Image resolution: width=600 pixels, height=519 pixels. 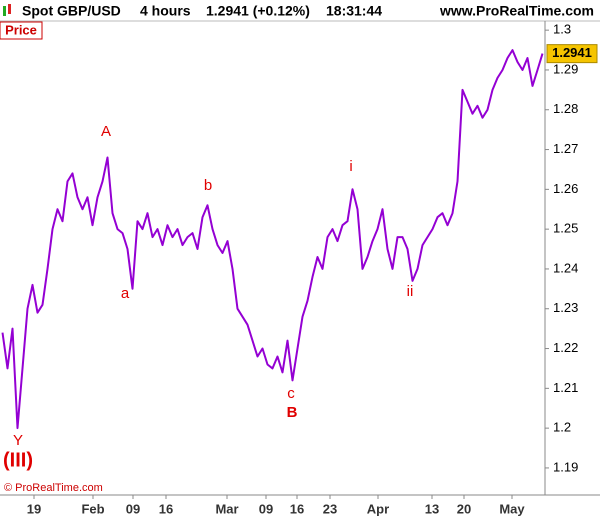 I want to click on last-price-label: 1.2941, so click(x=572, y=52).